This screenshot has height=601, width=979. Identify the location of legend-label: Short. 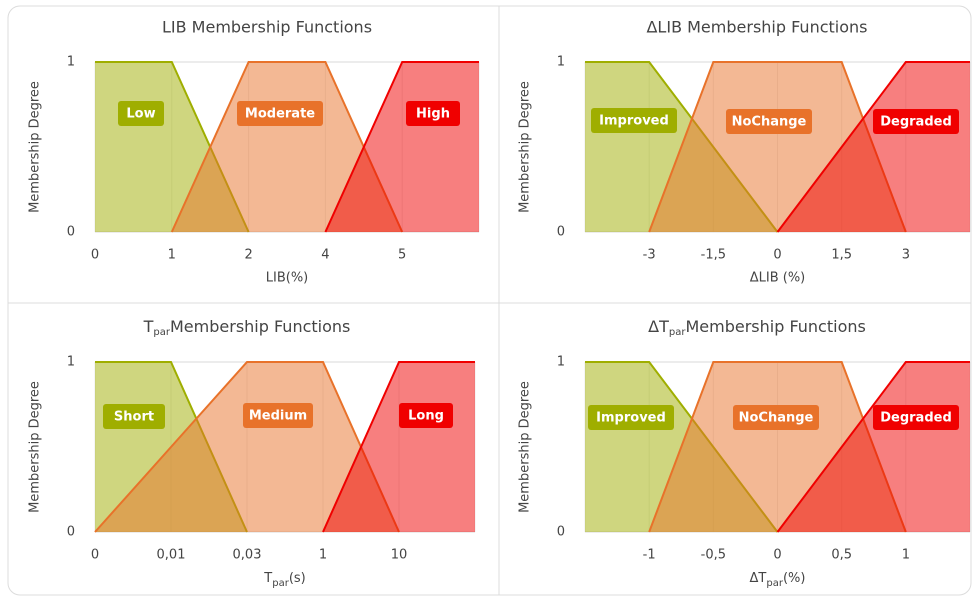
(134, 417).